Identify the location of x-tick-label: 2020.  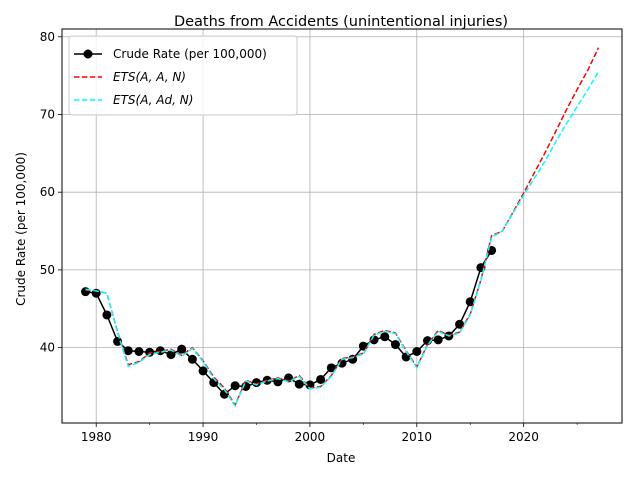
(523, 437).